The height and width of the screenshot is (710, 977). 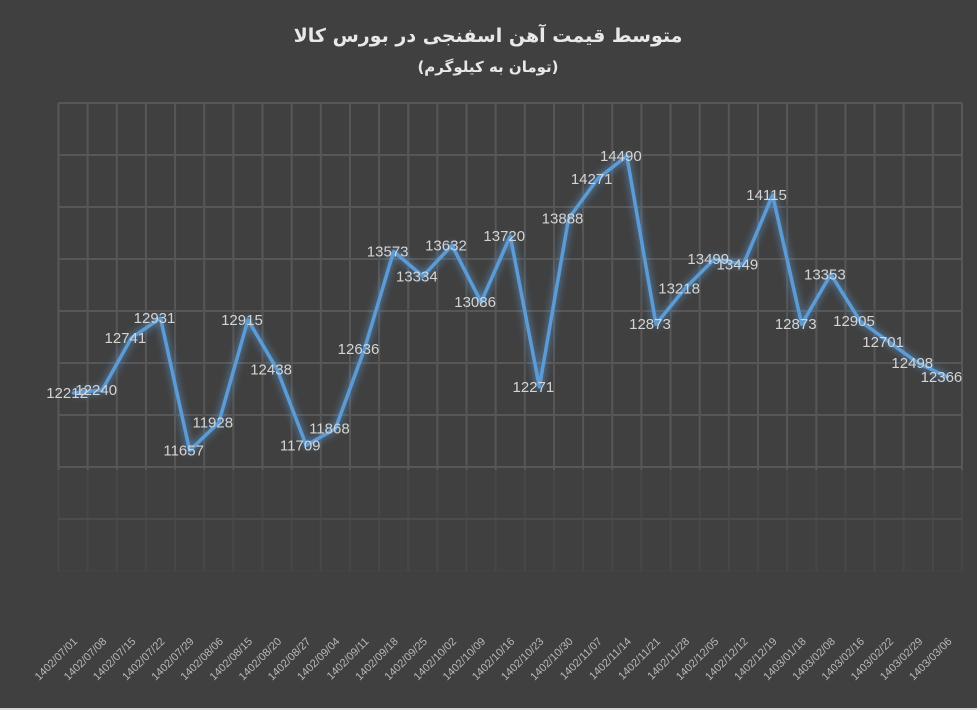 What do you see at coordinates (708, 259) in the screenshot?
I see `data-label: 13499` at bounding box center [708, 259].